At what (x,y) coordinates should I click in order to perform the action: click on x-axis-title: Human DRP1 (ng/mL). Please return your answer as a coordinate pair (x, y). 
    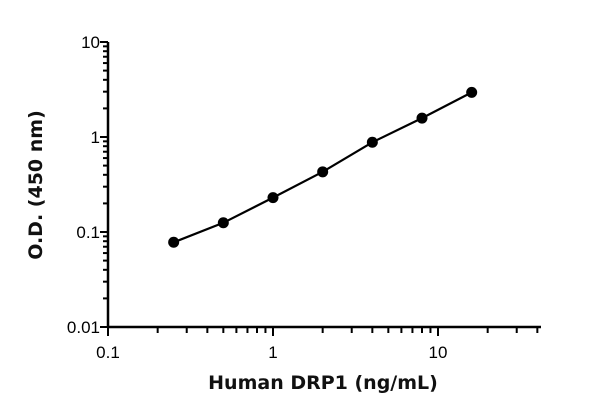
    Looking at the image, I should click on (323, 383).